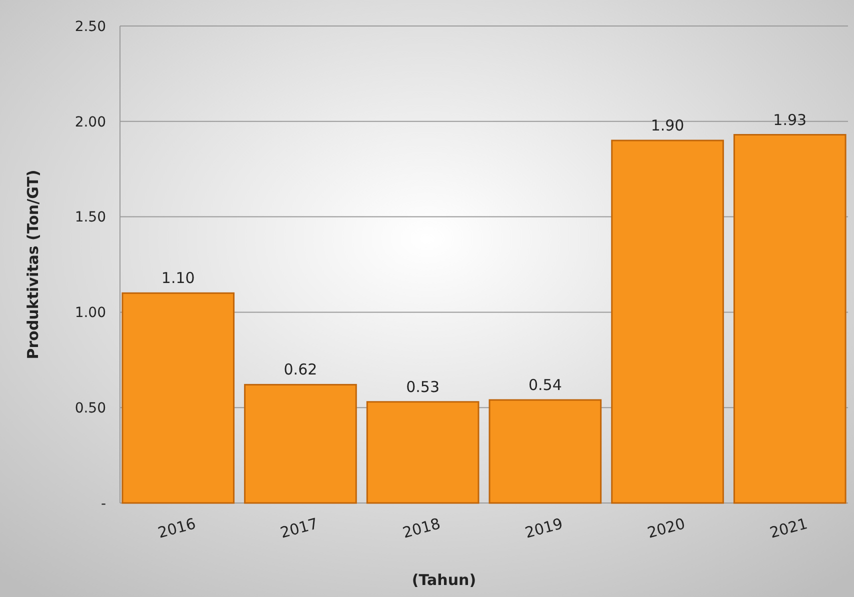 This screenshot has height=597, width=854. Describe the element at coordinates (90, 26) in the screenshot. I see `y-tick-label: 2.50` at that location.